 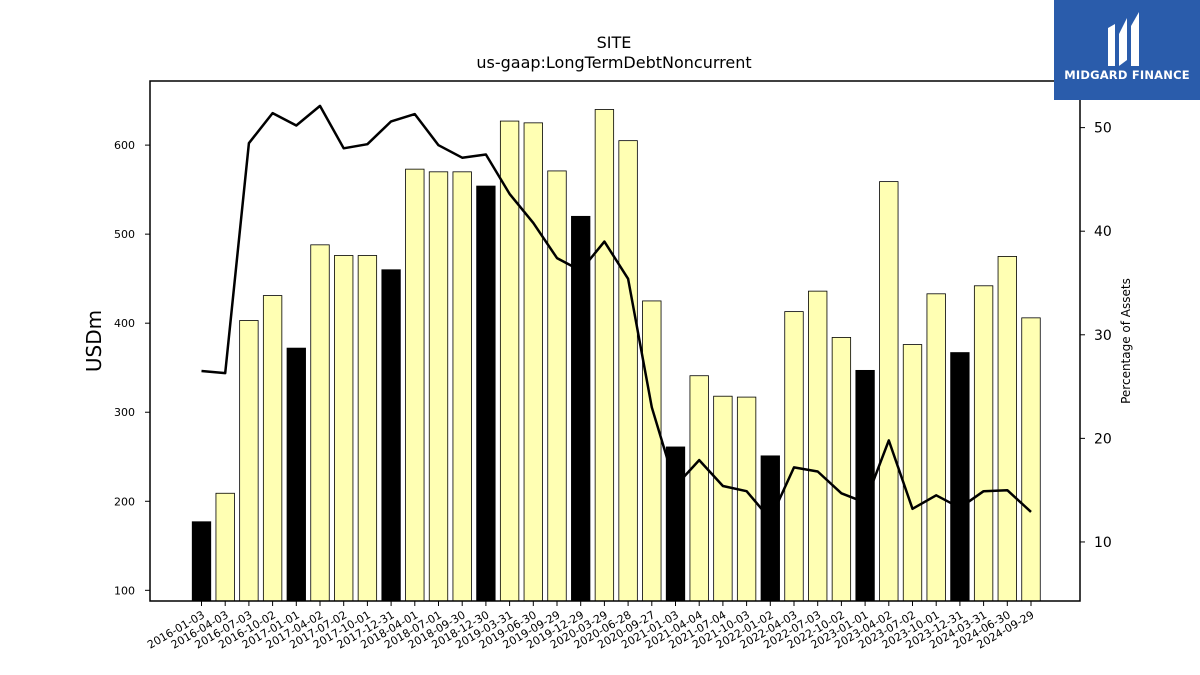 I want to click on y2-tick-label: 40, so click(x=1103, y=232).